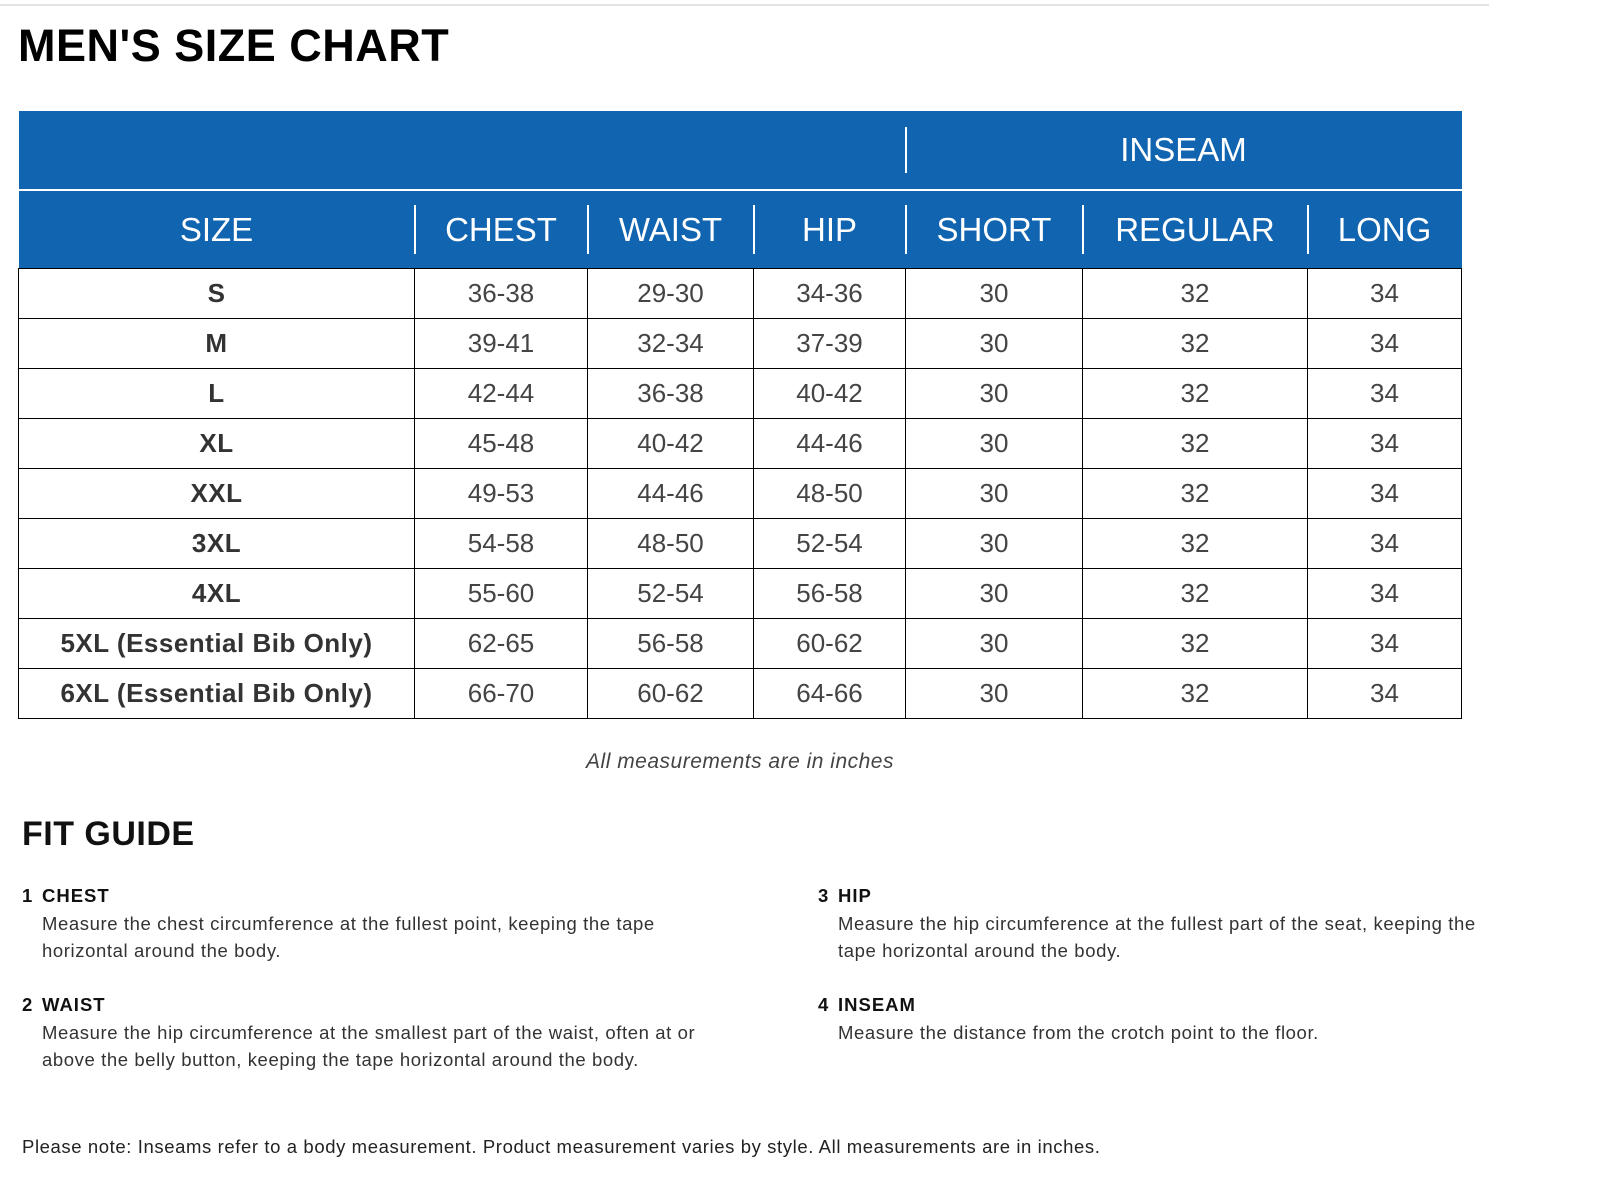 The height and width of the screenshot is (1202, 1623). Describe the element at coordinates (162, 950) in the screenshot. I see `fit-item-text: horizontal around the body.` at that location.